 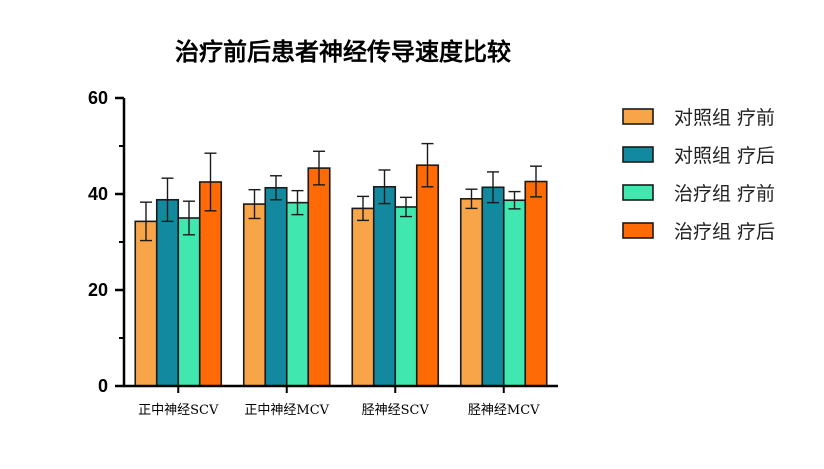 I want to click on x-tick-label: 正中神经SCV, so click(x=178, y=410).